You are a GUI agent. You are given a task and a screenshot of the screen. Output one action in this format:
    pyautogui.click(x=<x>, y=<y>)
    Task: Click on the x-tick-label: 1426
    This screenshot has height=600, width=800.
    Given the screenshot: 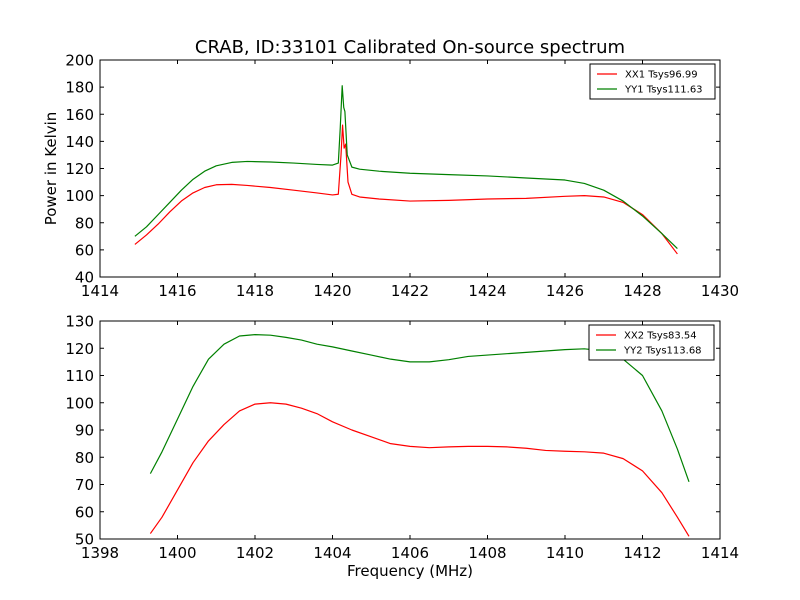 What is the action you would take?
    pyautogui.click(x=565, y=291)
    